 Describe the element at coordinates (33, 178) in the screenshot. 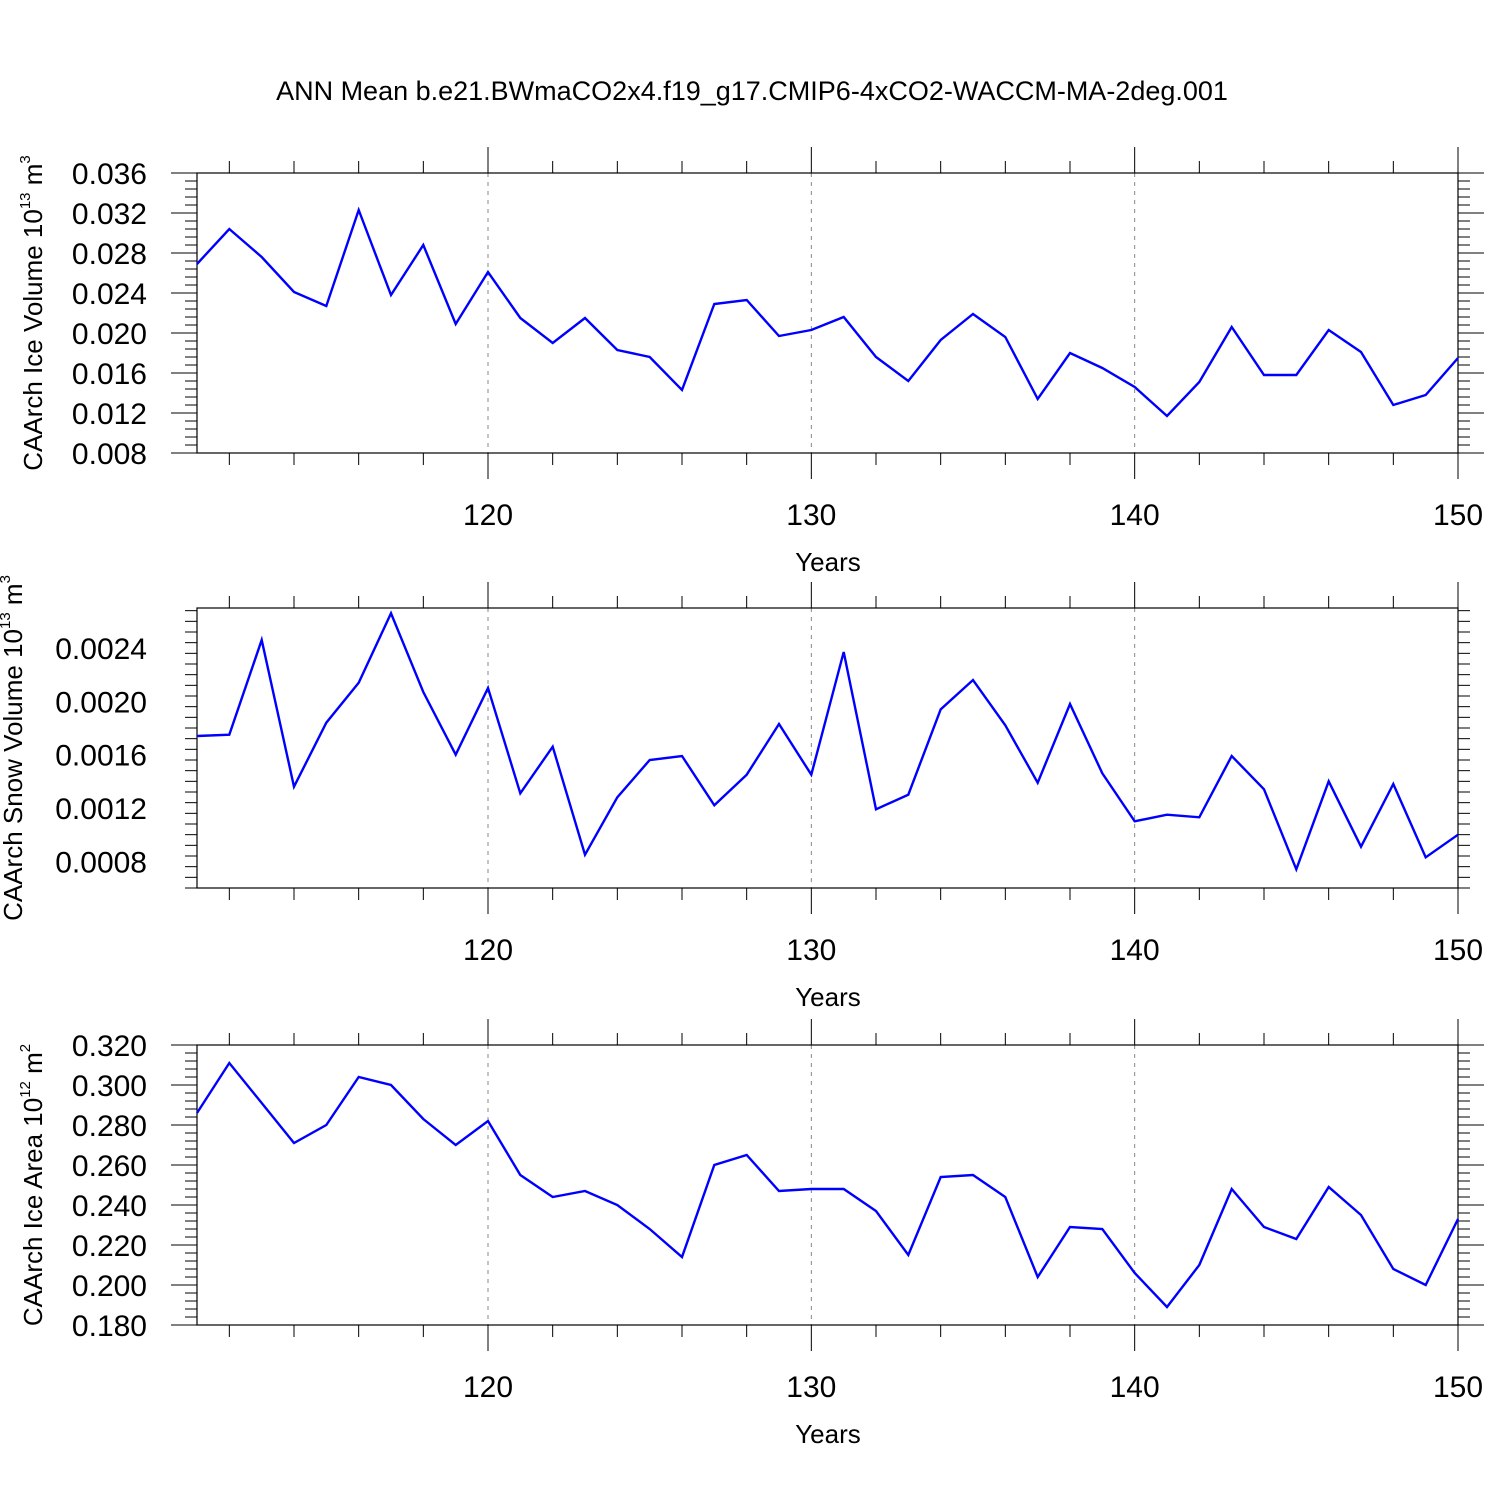

I see `y-axis-title-unit: m` at that location.